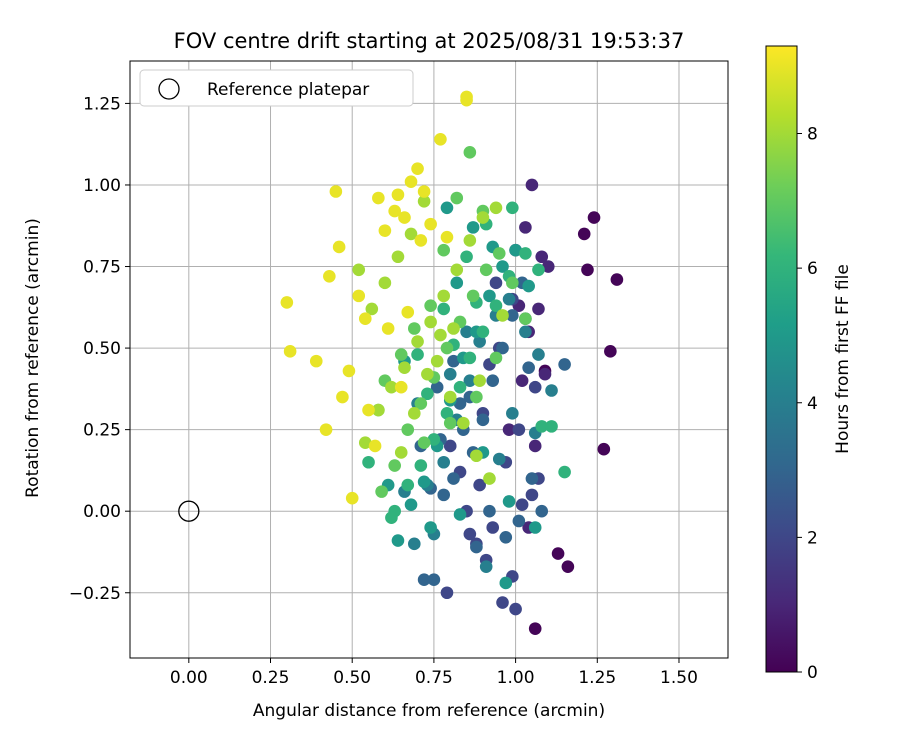 This screenshot has width=900, height=750. I want to click on colorbar: 0 2 4 6 8 Hours from first FF file, so click(809, 364).